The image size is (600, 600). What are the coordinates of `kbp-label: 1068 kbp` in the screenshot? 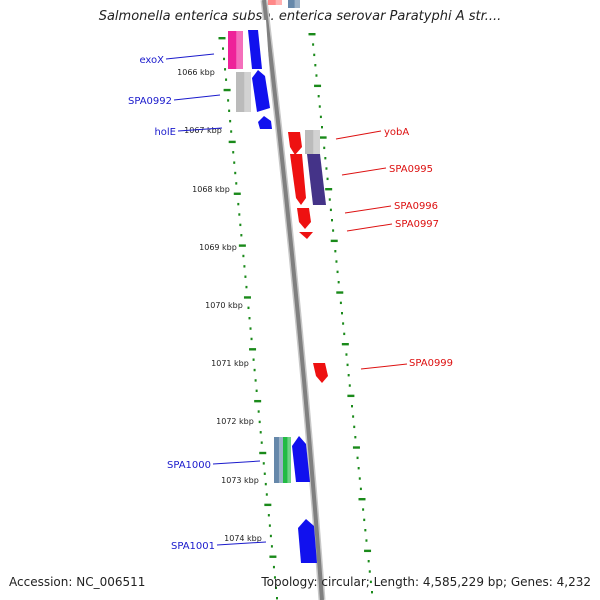 It's located at (211, 189).